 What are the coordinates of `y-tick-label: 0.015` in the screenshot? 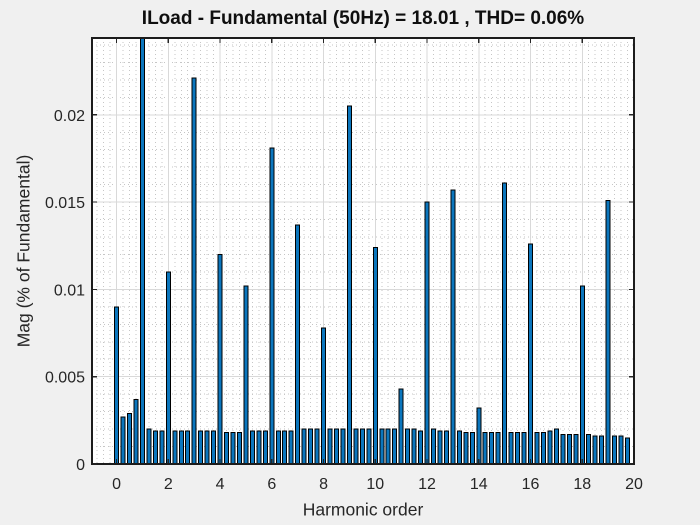 It's located at (65, 203).